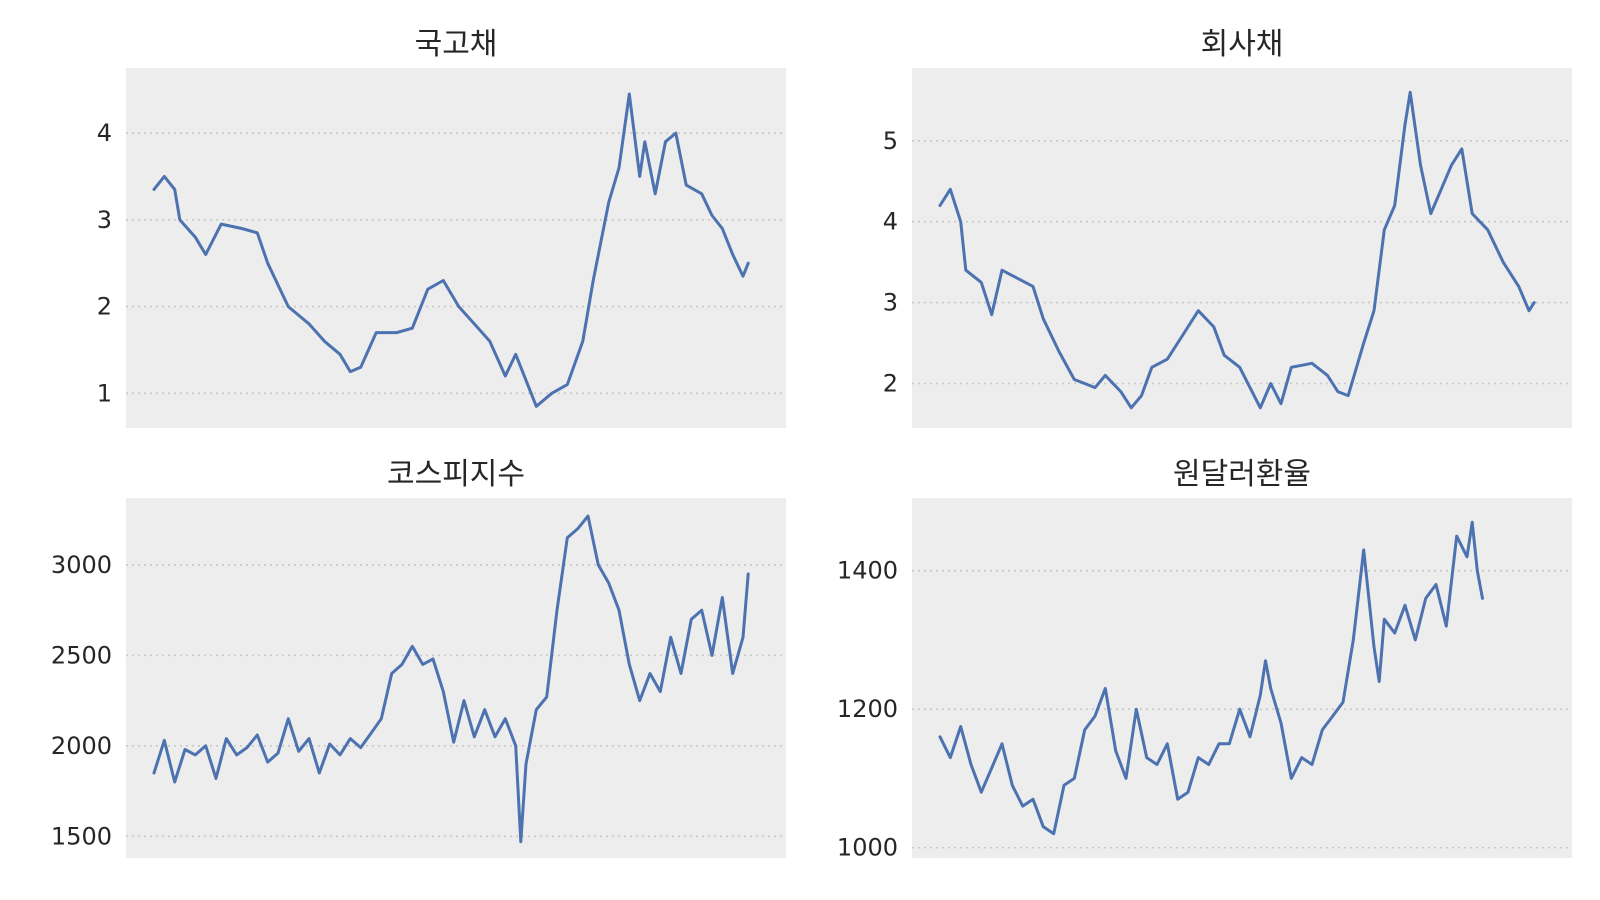  I want to click on chart-title: 원달러환율, so click(1242, 474).